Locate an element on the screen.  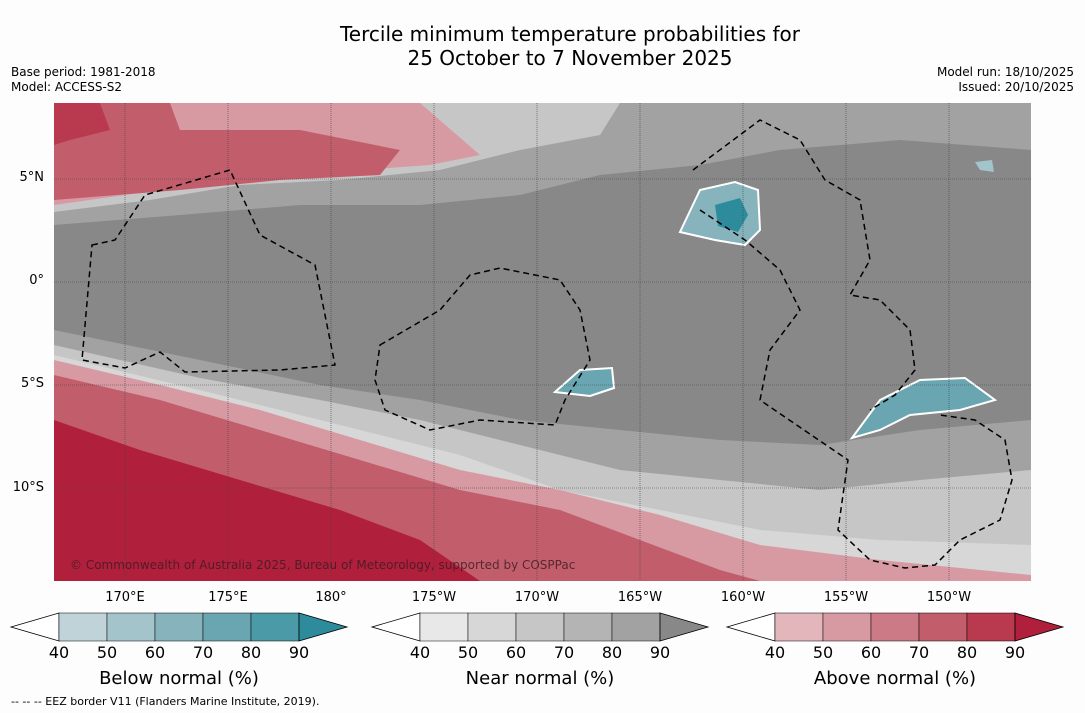
above-tick: 90 is located at coordinates (1015, 652).